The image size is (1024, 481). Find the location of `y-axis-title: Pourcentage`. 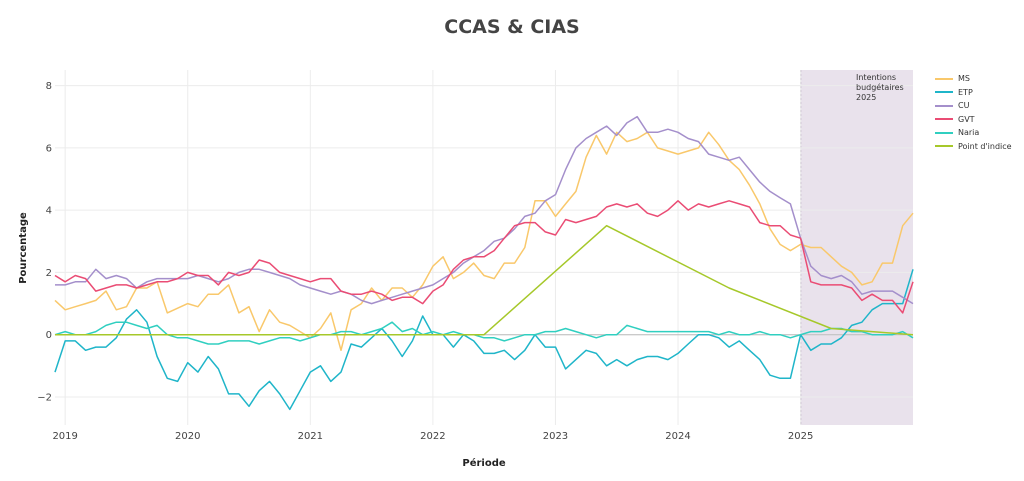

y-axis-title: Pourcentage is located at coordinates (23, 248).